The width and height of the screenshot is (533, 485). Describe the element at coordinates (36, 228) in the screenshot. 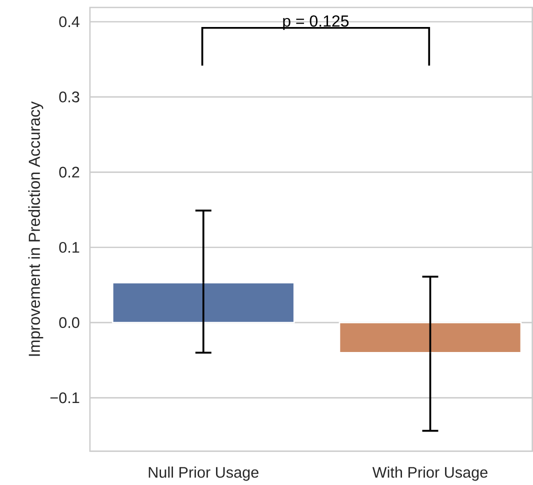

I see `y-axis-title: Improvement in Prediction Accuracy` at that location.